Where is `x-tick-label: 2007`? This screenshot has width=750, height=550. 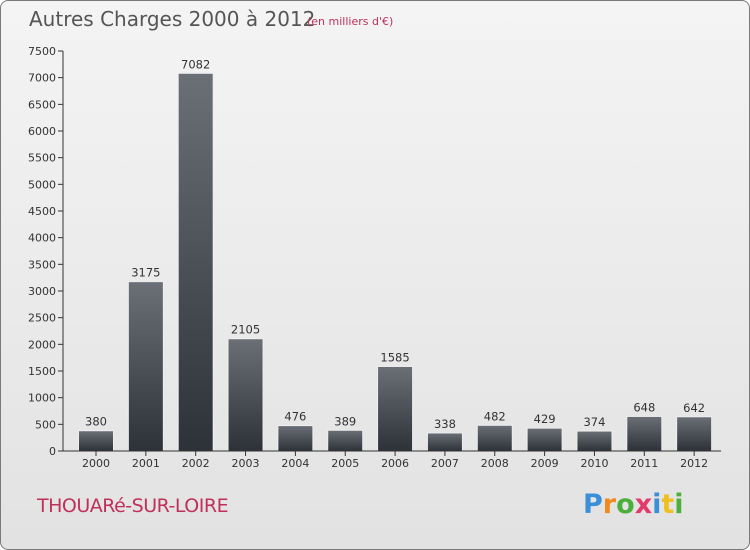
x-tick-label: 2007 is located at coordinates (445, 463).